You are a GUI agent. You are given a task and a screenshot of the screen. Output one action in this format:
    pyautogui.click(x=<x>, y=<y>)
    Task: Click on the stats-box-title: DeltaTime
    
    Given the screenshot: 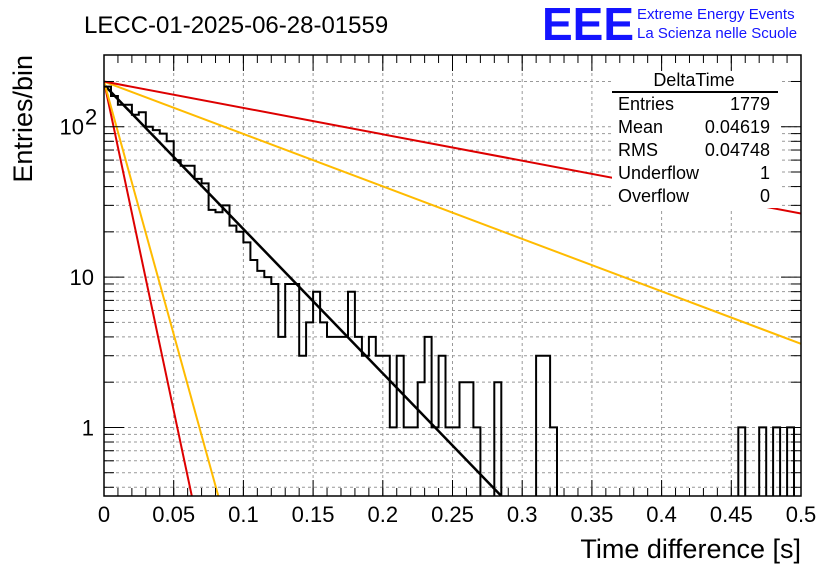 What is the action you would take?
    pyautogui.click(x=693, y=80)
    